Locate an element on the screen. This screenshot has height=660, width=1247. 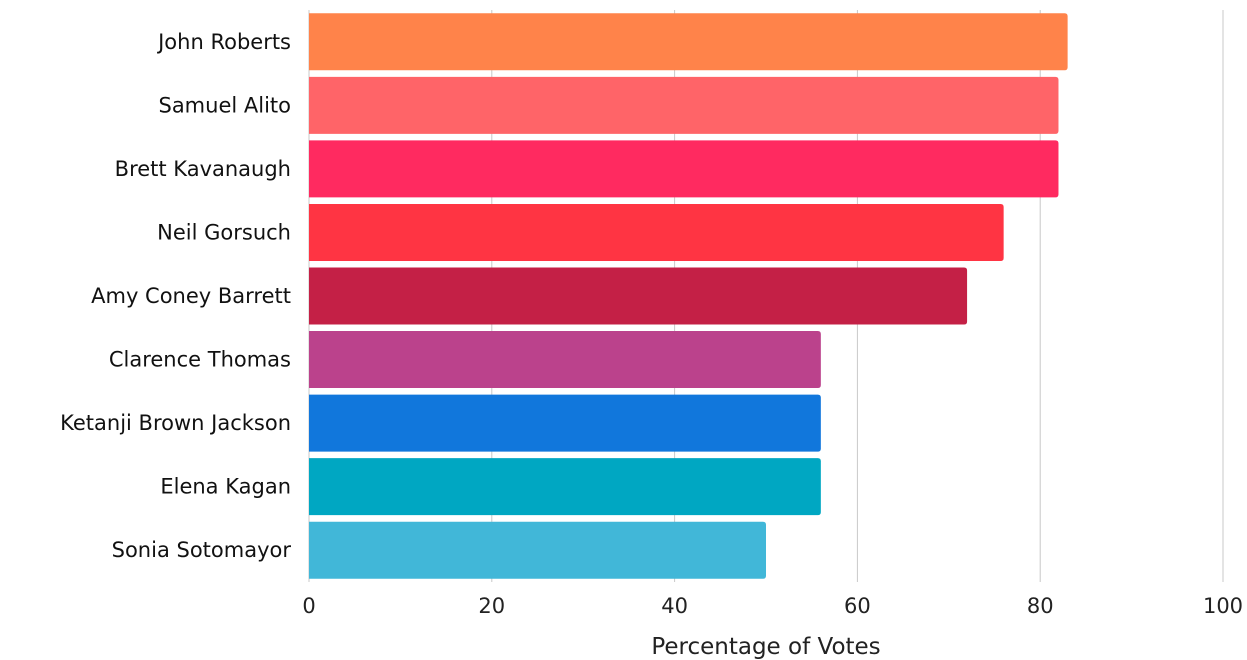
x-tick-label: 80 is located at coordinates (1040, 606).